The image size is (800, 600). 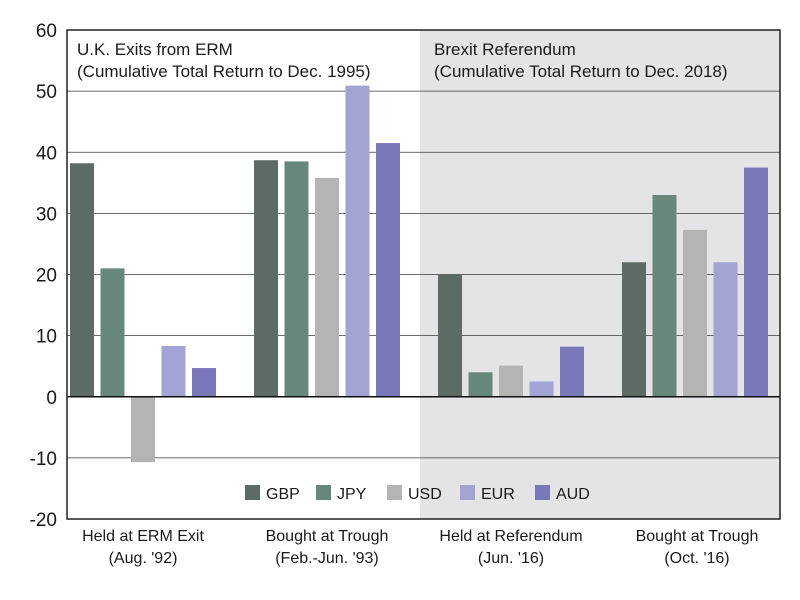 I want to click on category-label-trough-93-line1: Bought at Trough, so click(x=327, y=536).